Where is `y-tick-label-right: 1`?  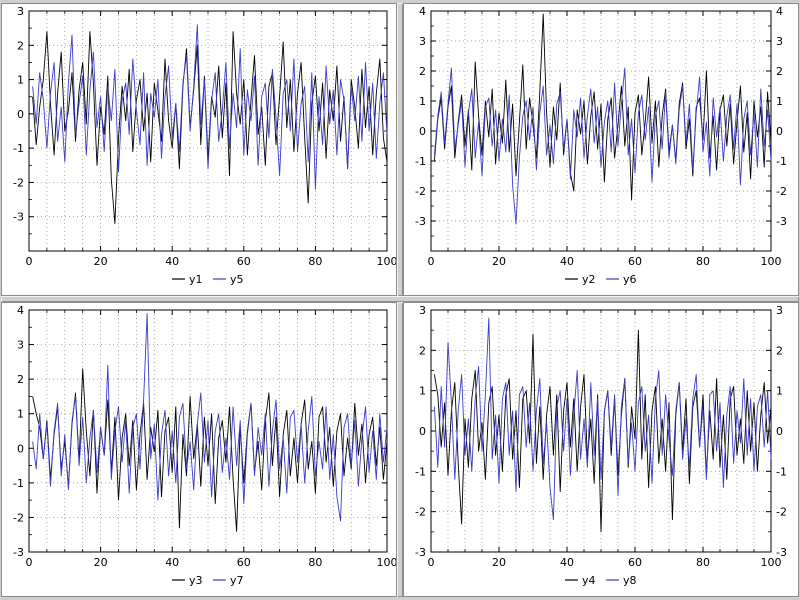 y-tick-label-right: 1 is located at coordinates (779, 391).